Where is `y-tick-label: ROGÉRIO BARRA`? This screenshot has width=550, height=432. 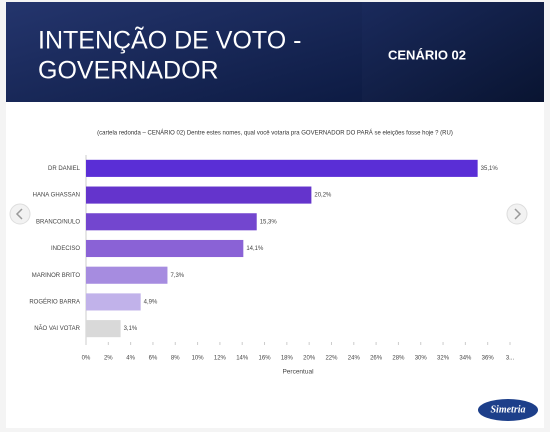 y-tick-label: ROGÉRIO BARRA is located at coordinates (54, 302).